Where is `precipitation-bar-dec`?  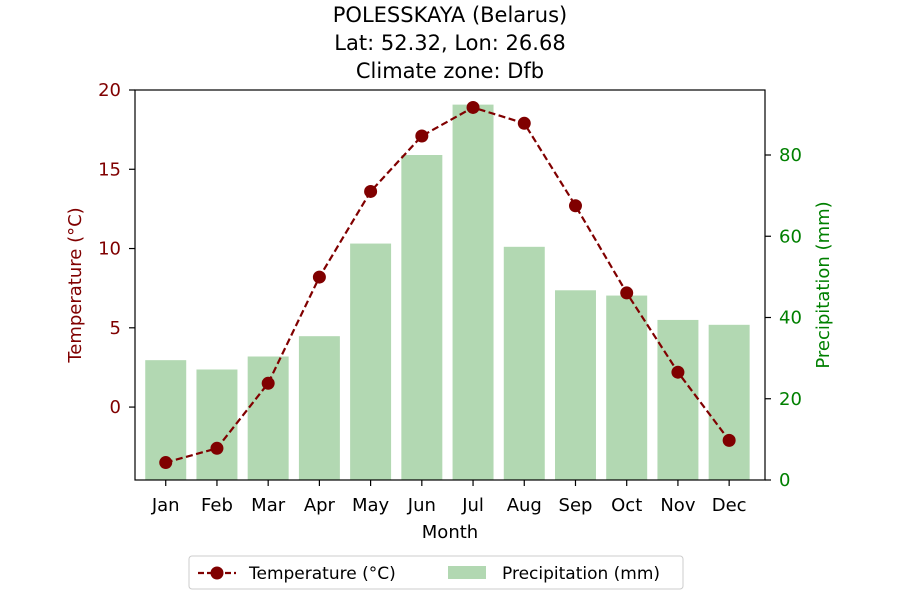 precipitation-bar-dec is located at coordinates (729, 402).